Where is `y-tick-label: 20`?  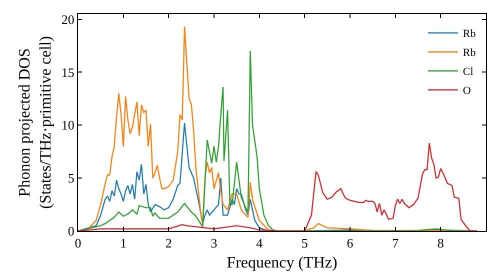
y-tick-label: 20 is located at coordinates (67, 19).